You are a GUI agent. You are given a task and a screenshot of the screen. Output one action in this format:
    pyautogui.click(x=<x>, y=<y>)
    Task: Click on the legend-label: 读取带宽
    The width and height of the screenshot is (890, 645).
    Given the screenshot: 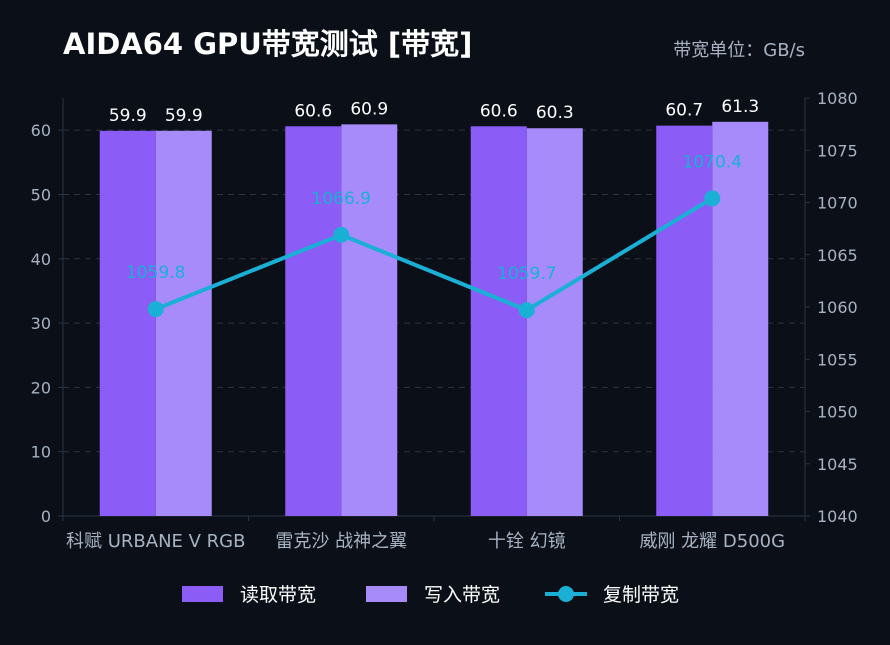 What is the action you would take?
    pyautogui.click(x=278, y=595)
    